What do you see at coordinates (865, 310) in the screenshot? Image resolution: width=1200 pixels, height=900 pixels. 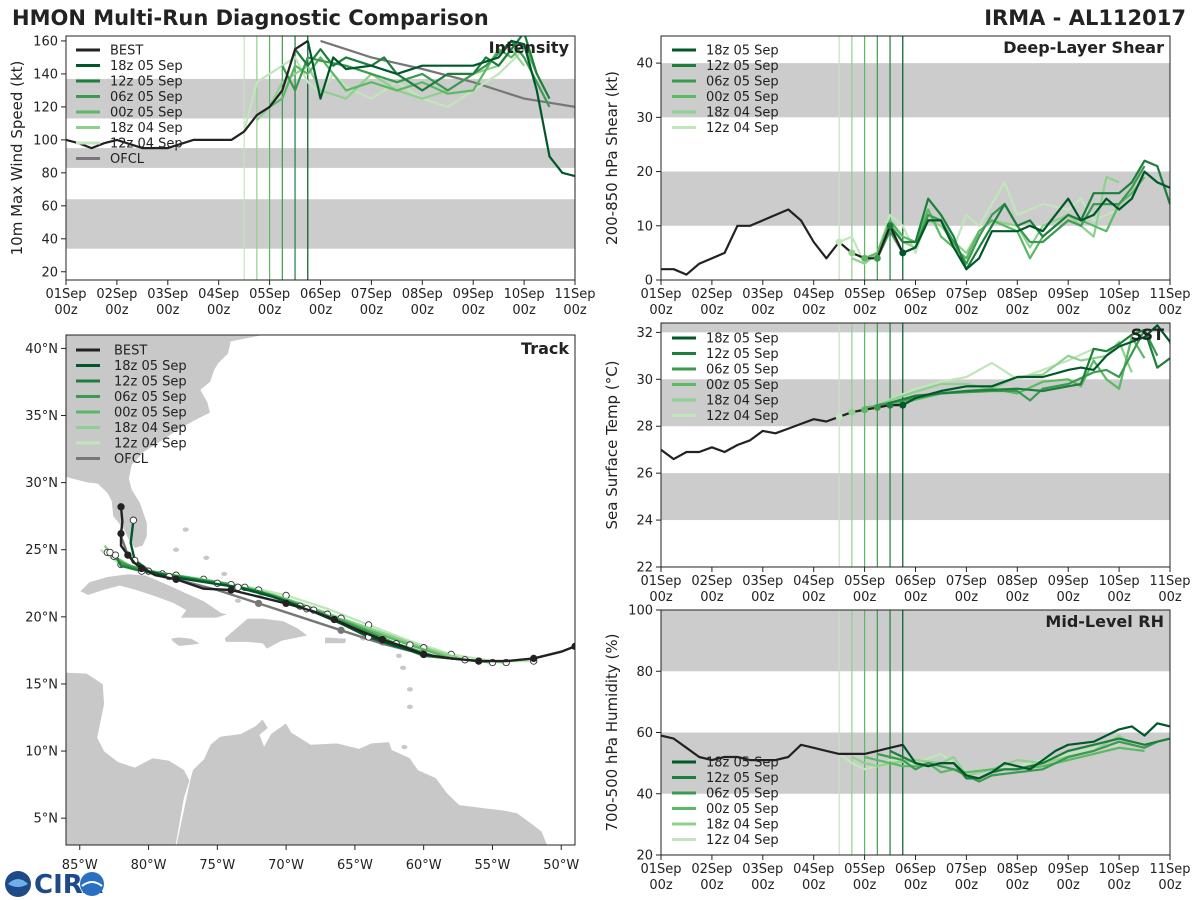 I see `shear-xtick-hour-4: 00z` at bounding box center [865, 310].